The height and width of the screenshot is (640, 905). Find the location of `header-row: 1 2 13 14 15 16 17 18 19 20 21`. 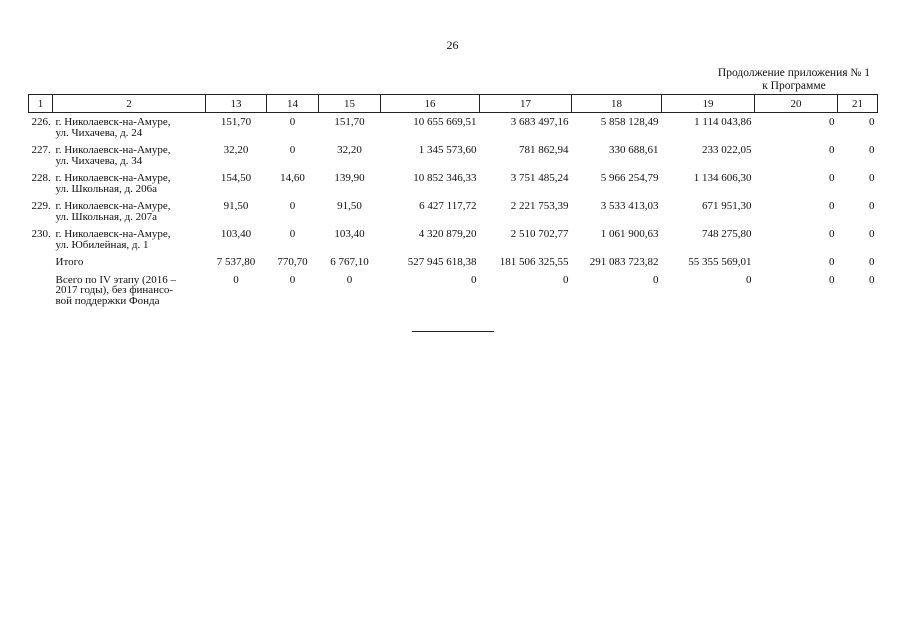

header-row: 1 2 13 14 15 16 17 18 19 20 21 is located at coordinates (453, 103).